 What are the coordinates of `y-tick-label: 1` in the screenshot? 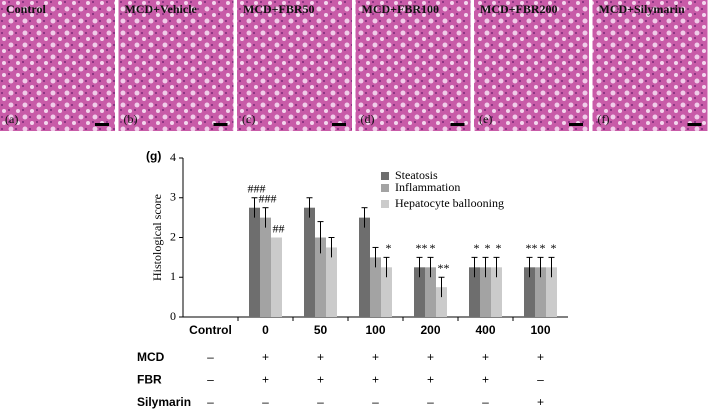 It's located at (173, 276).